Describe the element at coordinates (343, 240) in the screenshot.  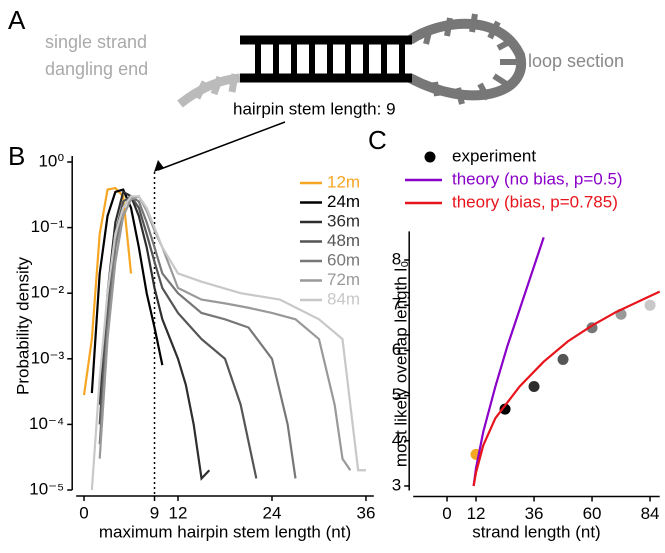
I see `legend-label: 48m` at that location.